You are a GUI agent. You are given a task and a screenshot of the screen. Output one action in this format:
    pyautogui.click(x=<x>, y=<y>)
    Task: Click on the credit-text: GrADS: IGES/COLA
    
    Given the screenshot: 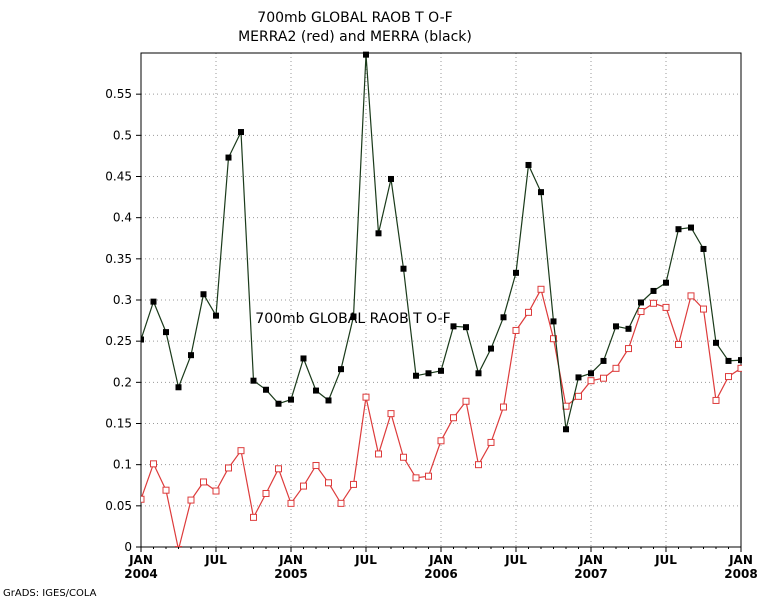 What is the action you would take?
    pyautogui.click(x=50, y=593)
    